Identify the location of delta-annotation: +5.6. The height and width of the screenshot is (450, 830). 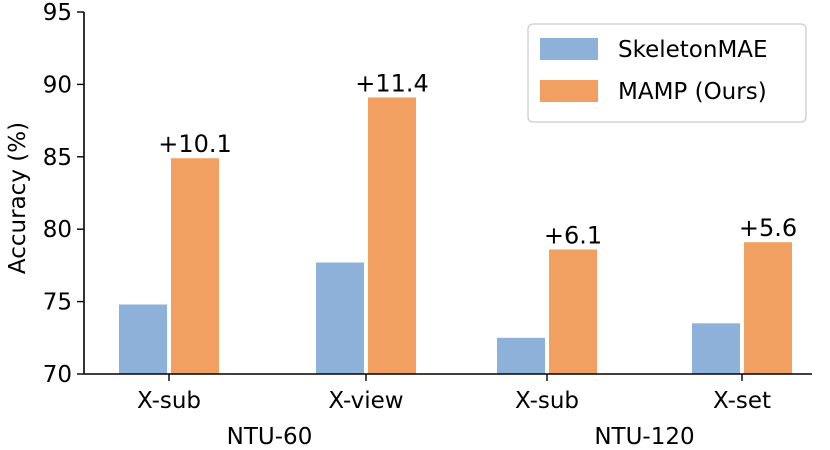
(768, 228).